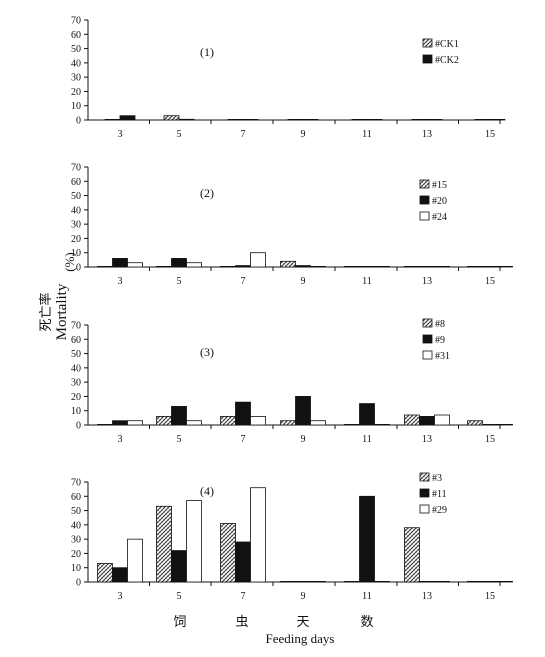  I want to click on legend-label: #29, so click(439, 510).